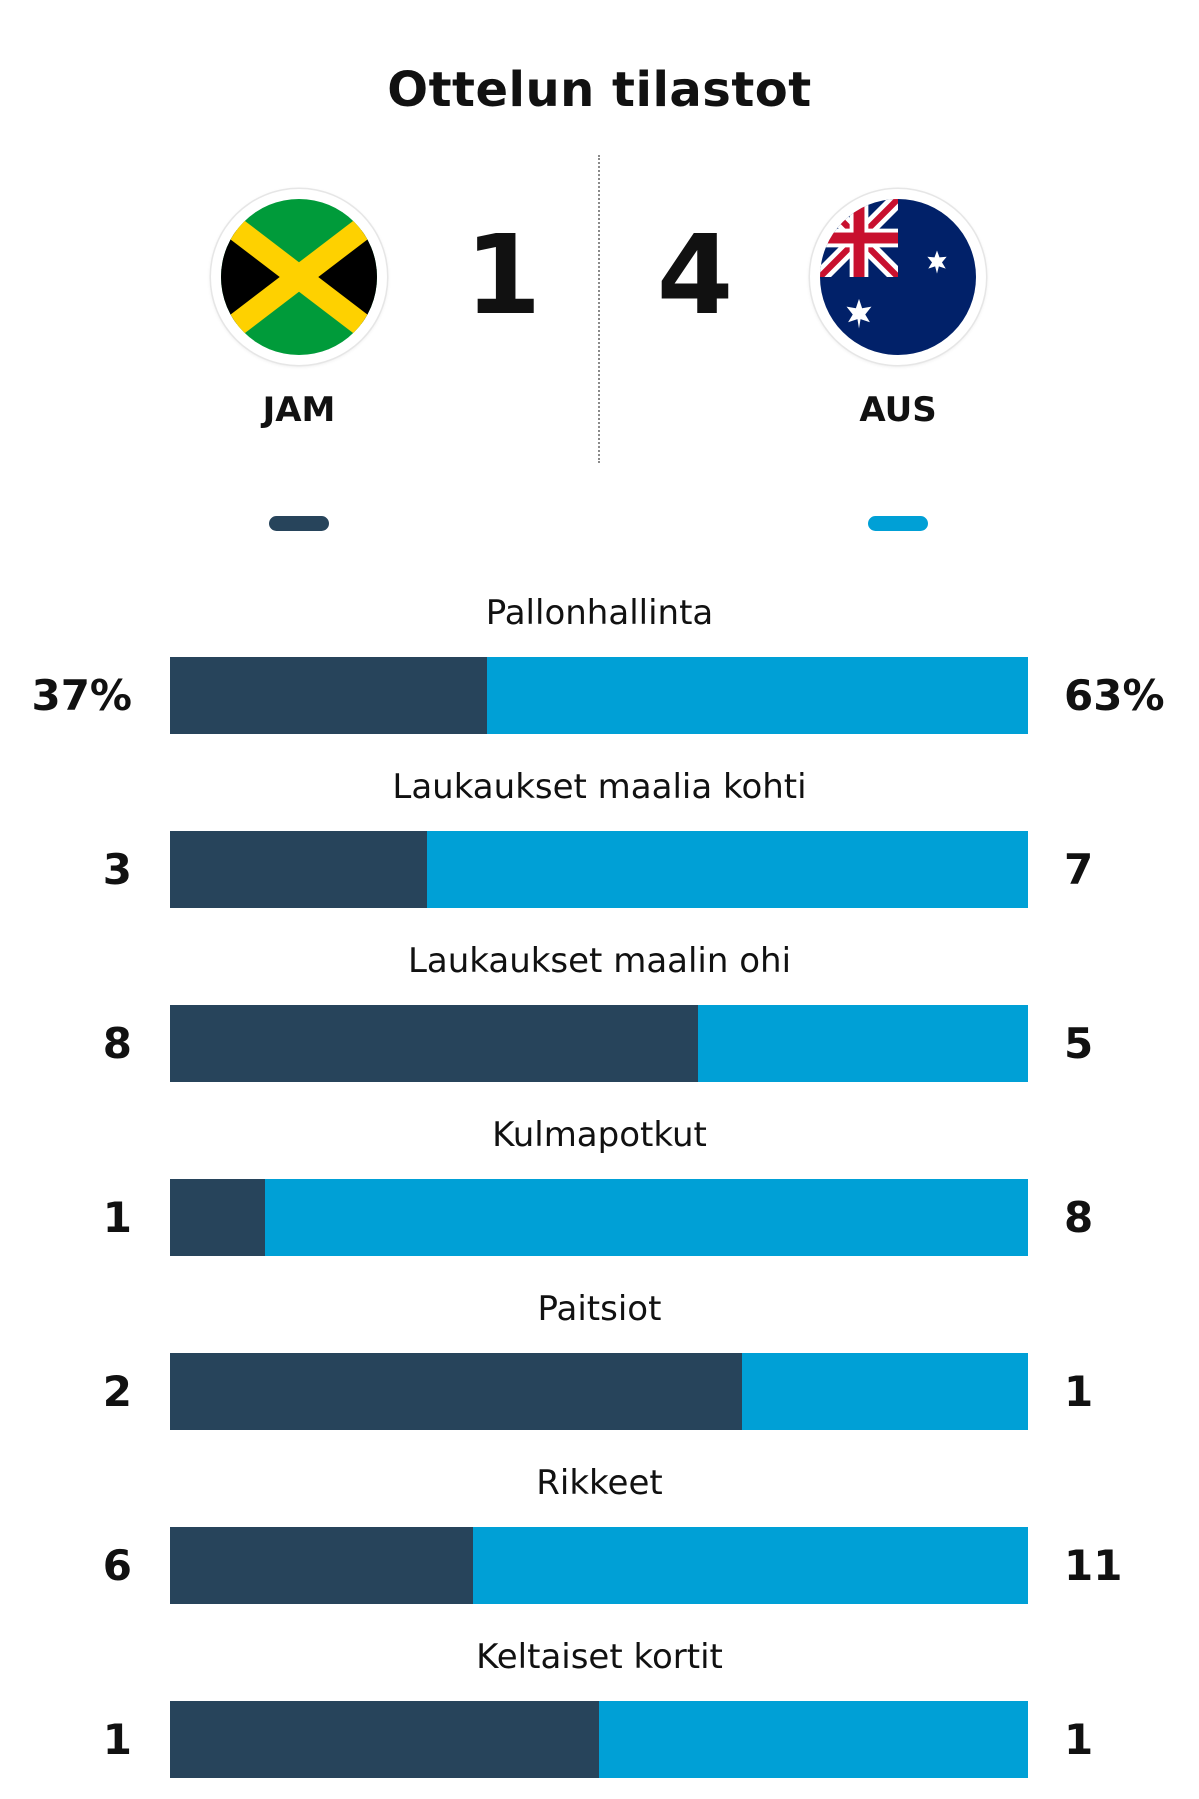  I want to click on away-stat-value: 7, so click(1079, 869).